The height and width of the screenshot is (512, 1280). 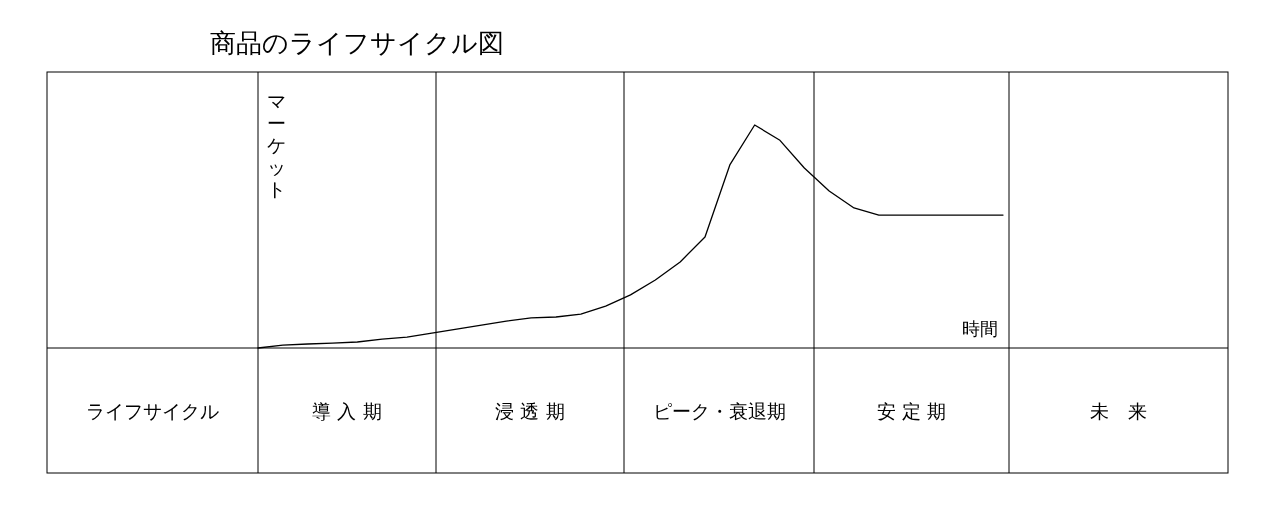 What do you see at coordinates (276, 145) in the screenshot?
I see `ylabel: マーケット` at bounding box center [276, 145].